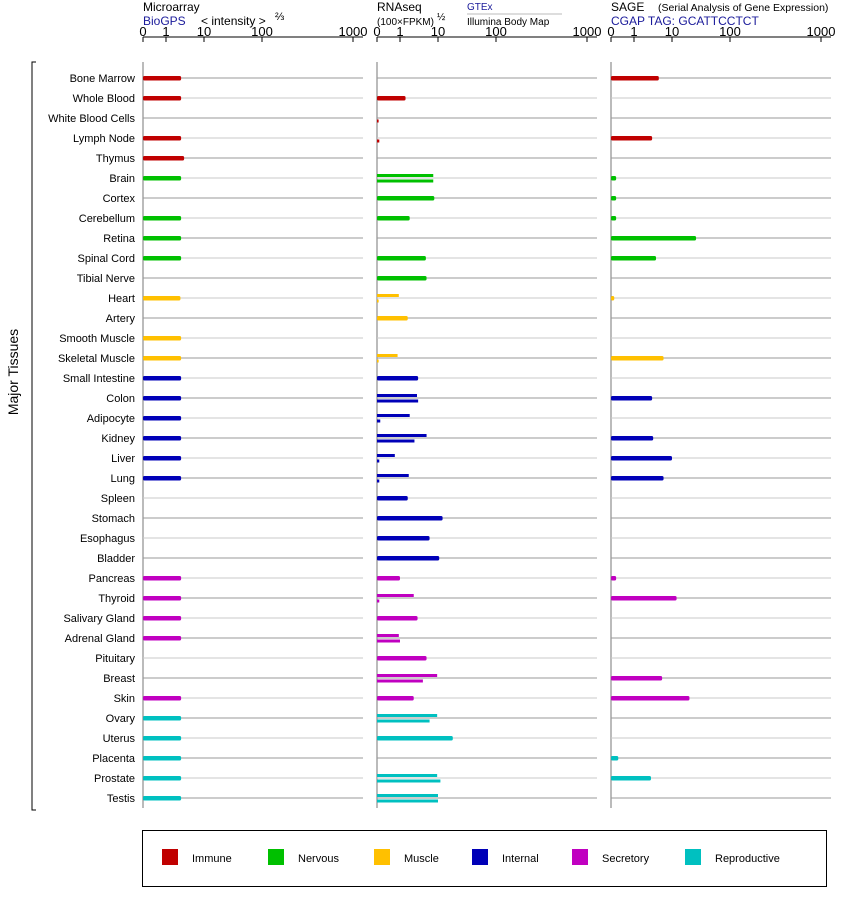 The width and height of the screenshot is (842, 900). I want to click on tissue-label: Pancreas, so click(112, 579).